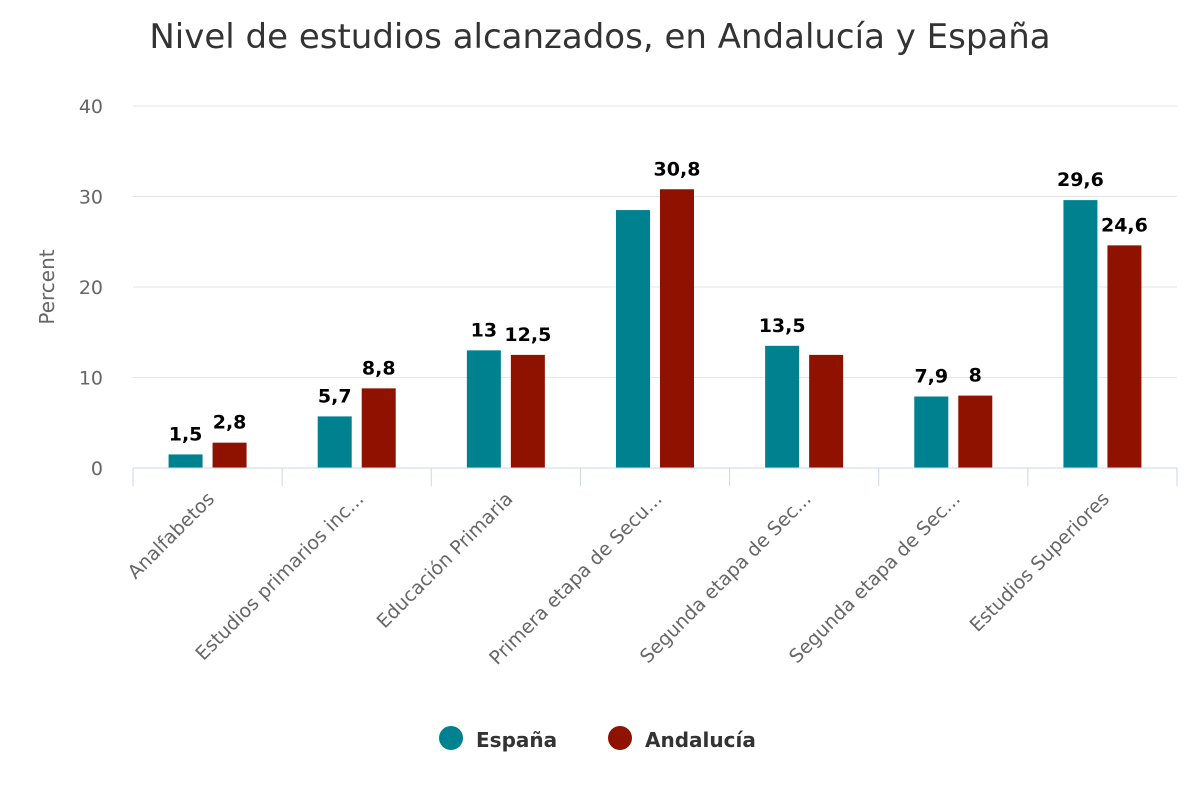 The image size is (1200, 800). Describe the element at coordinates (171, 535) in the screenshot. I see `x-tick-label: Analfabetos` at that location.